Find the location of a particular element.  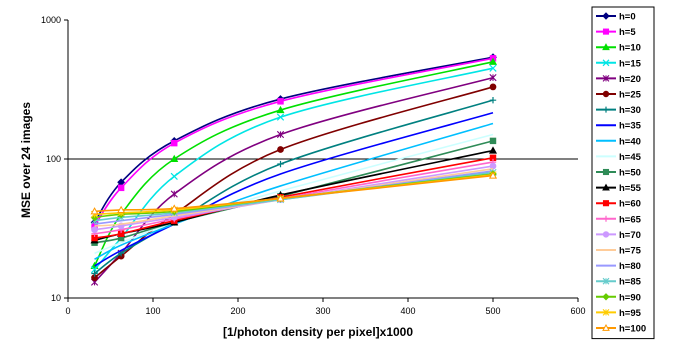

legend-item-h-50: h=50 is located at coordinates (618, 173).